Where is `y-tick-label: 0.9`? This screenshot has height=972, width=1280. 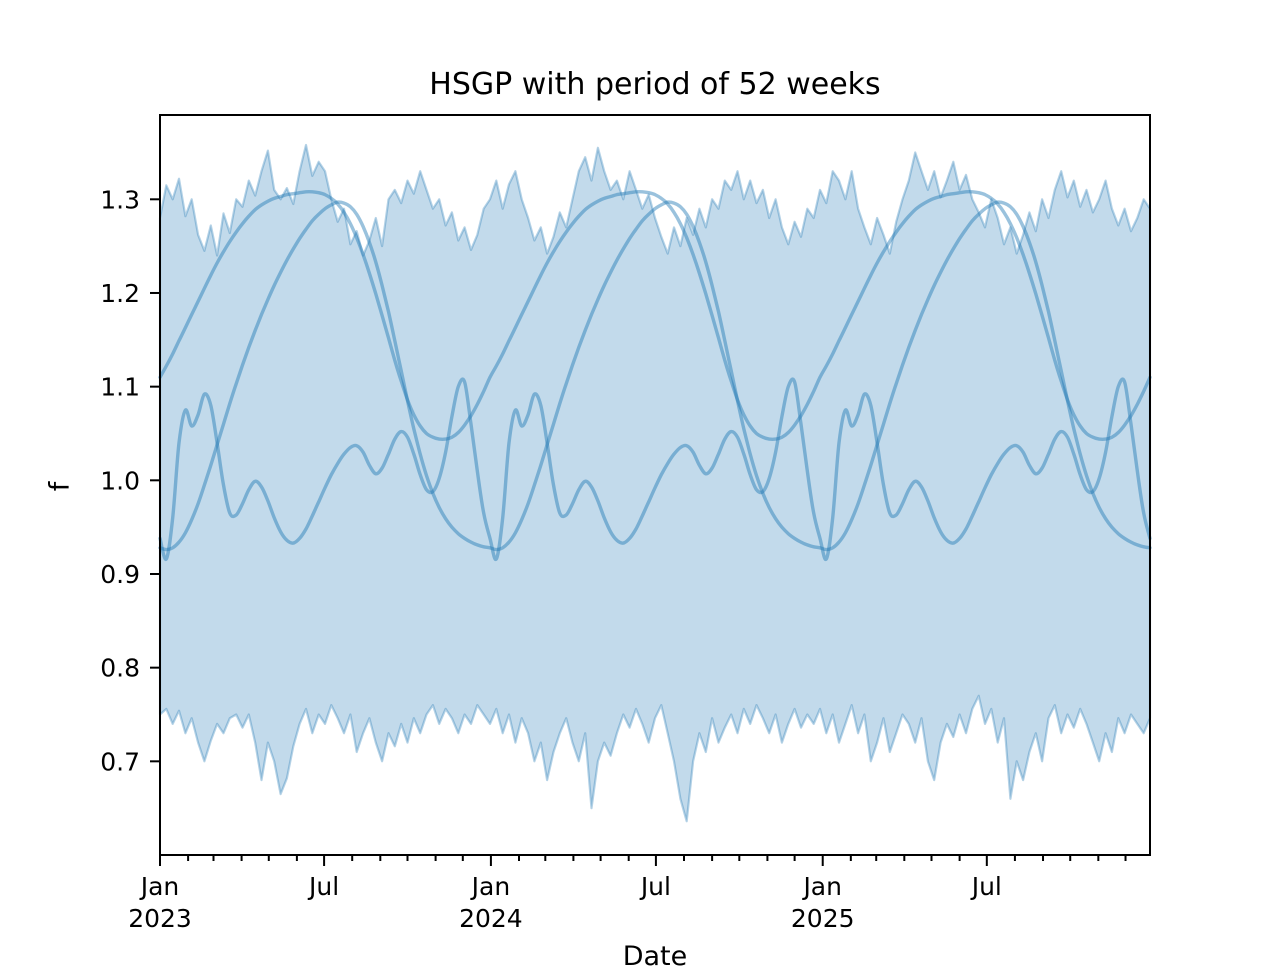
y-tick-label: 0.9 is located at coordinates (120, 574).